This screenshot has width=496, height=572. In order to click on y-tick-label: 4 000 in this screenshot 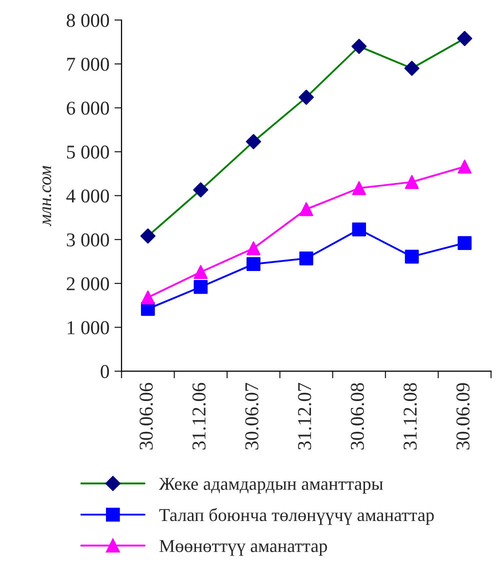, I will do `click(87, 196)`.